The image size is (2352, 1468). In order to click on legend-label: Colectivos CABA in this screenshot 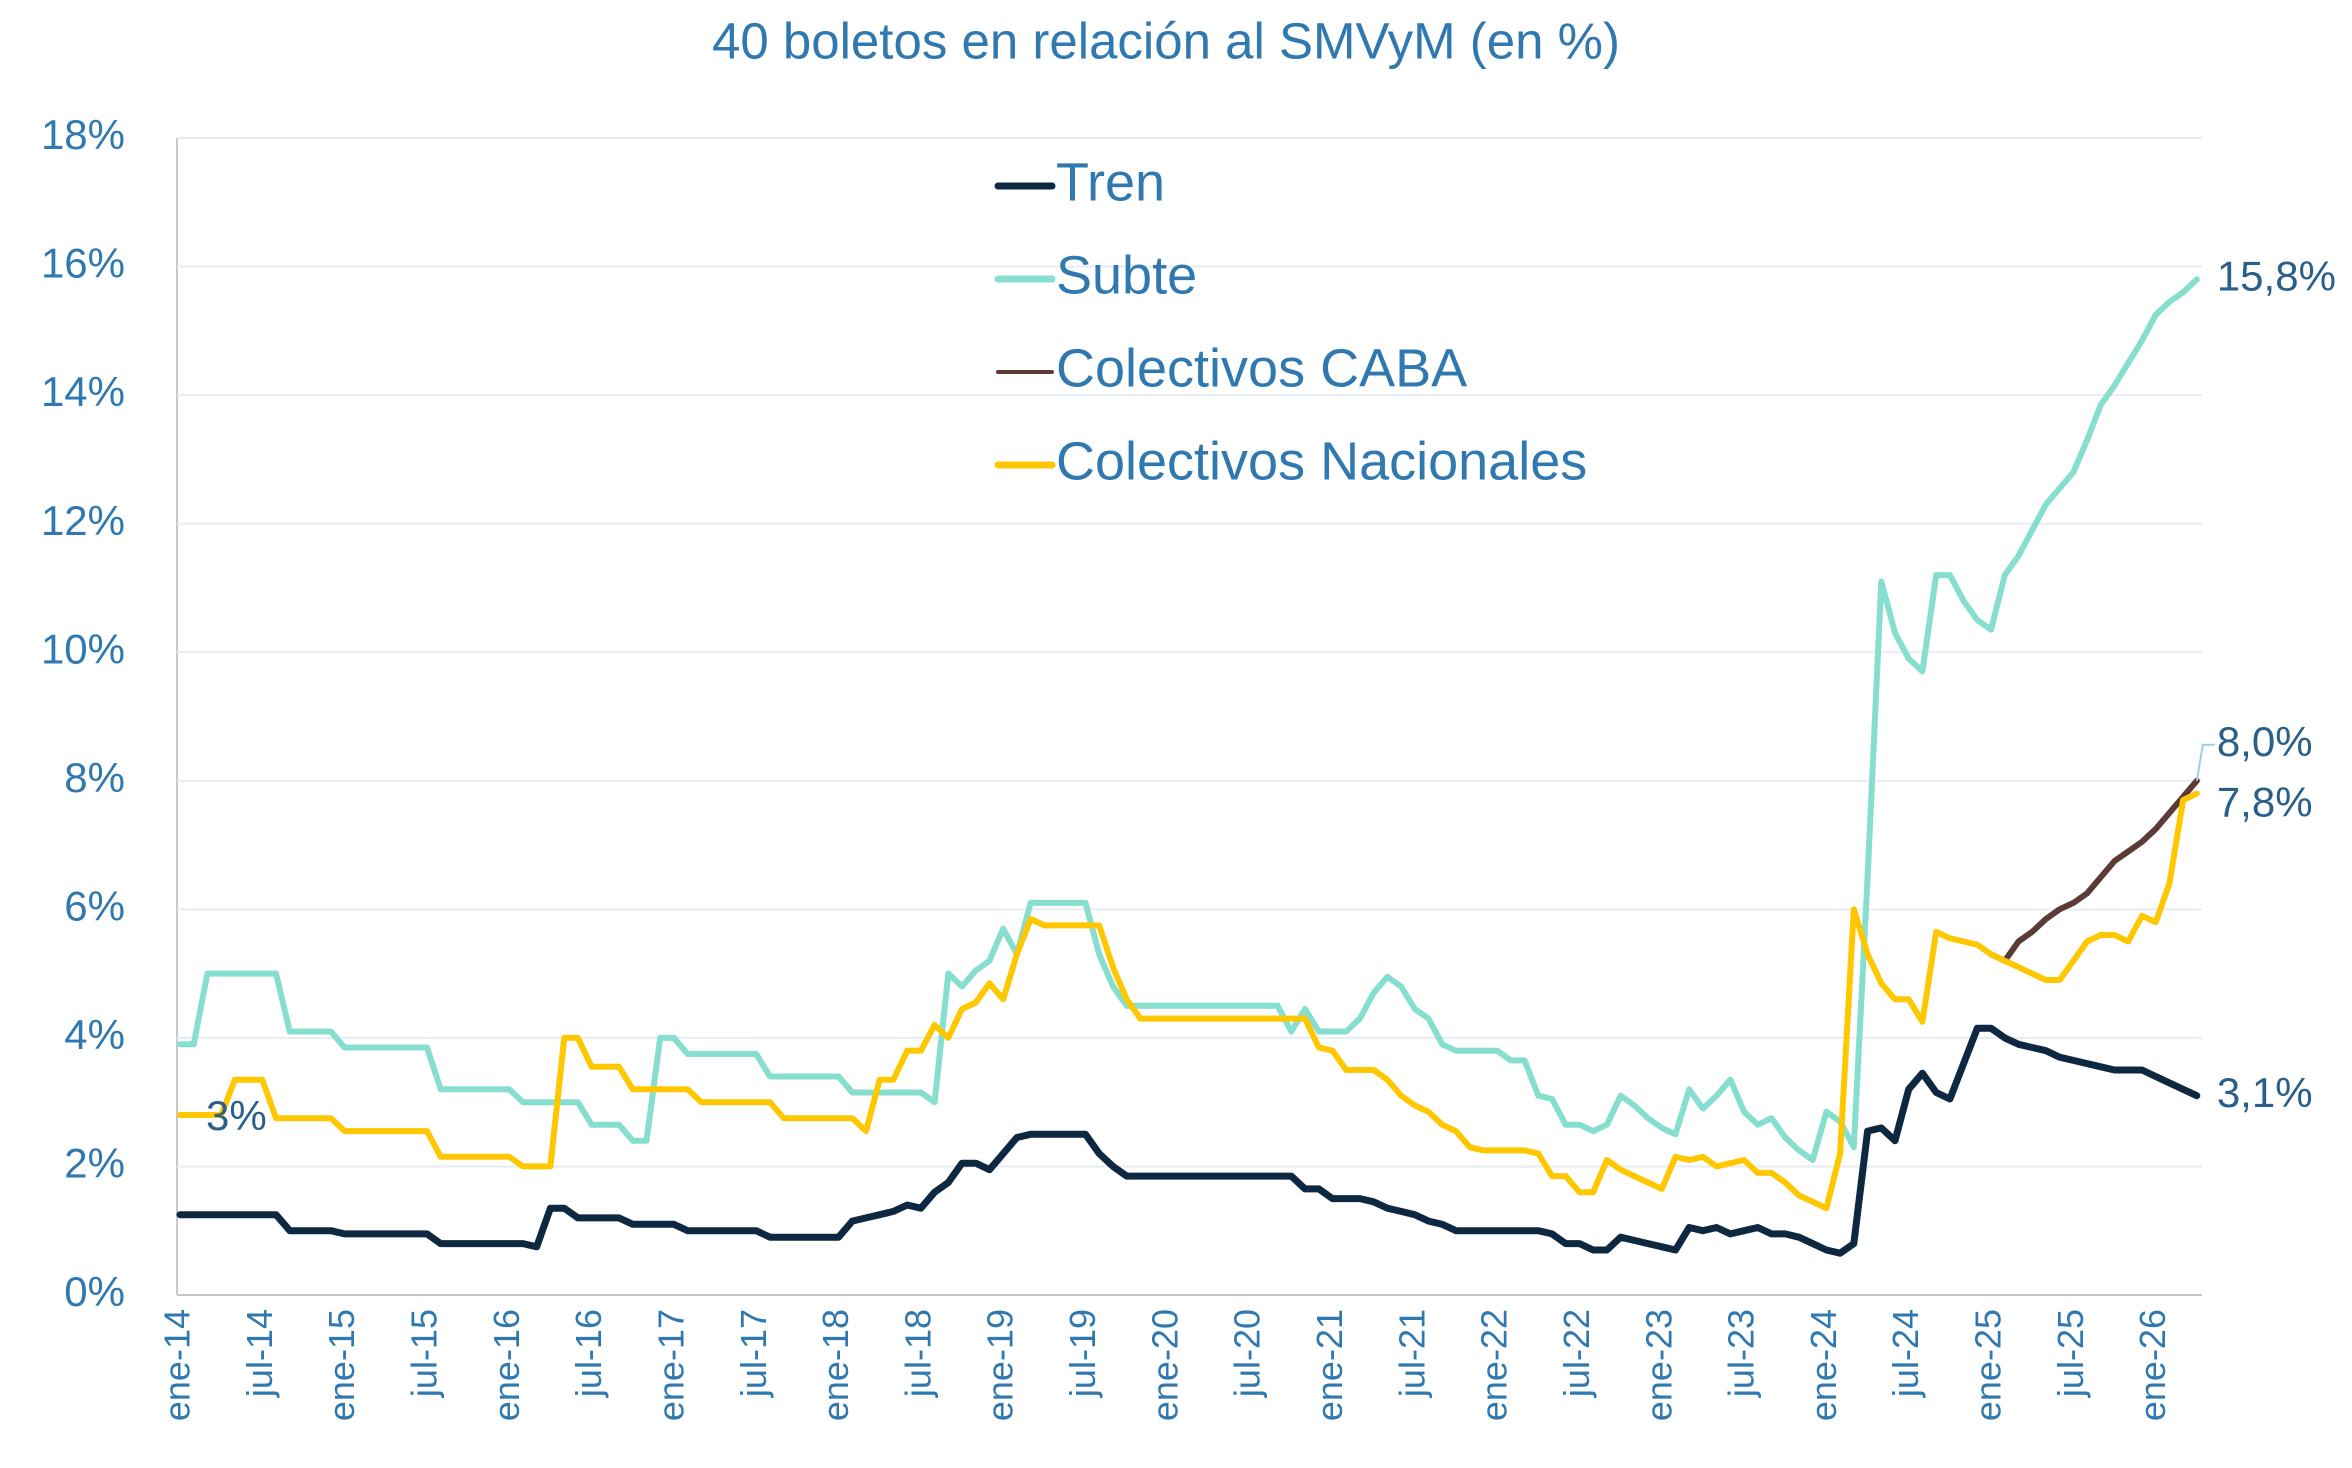, I will do `click(1261, 368)`.